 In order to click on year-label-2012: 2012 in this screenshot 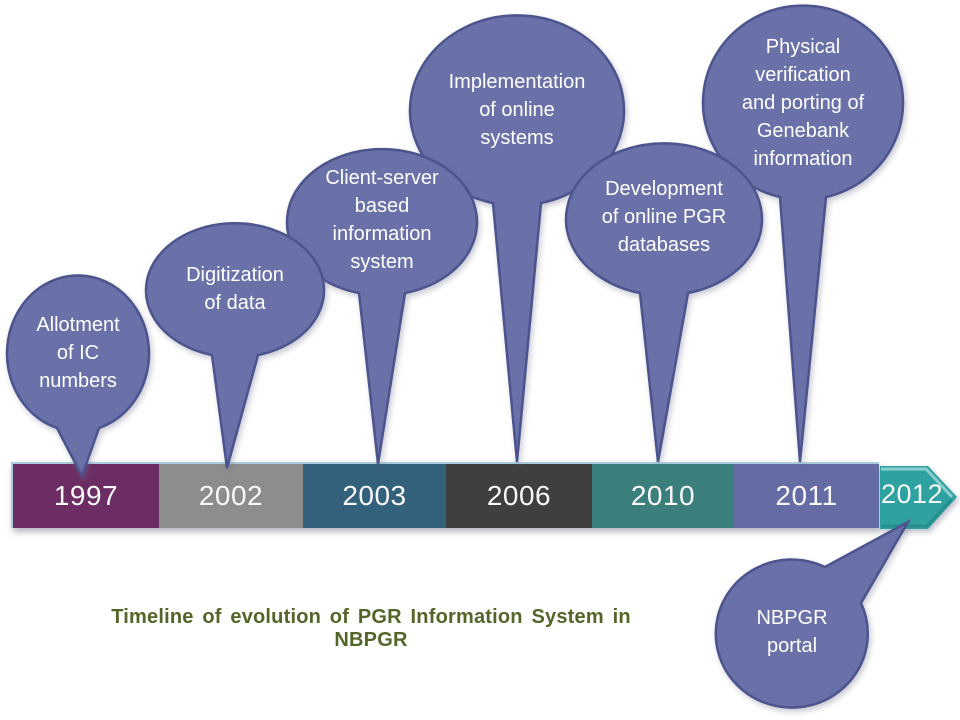, I will do `click(912, 493)`.